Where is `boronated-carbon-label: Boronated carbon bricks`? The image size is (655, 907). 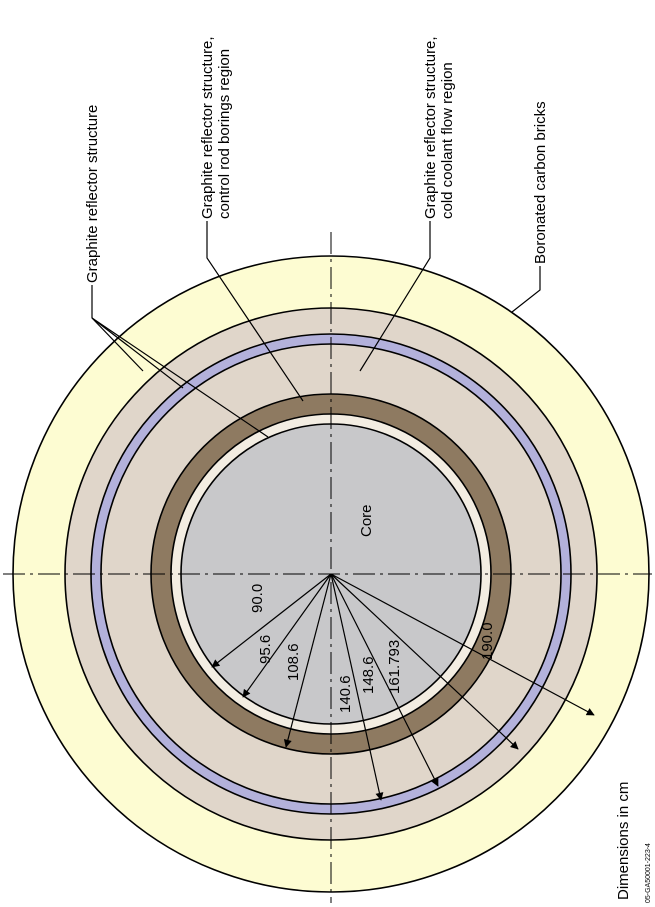 boronated-carbon-label: Boronated carbon bricks is located at coordinates (540, 182).